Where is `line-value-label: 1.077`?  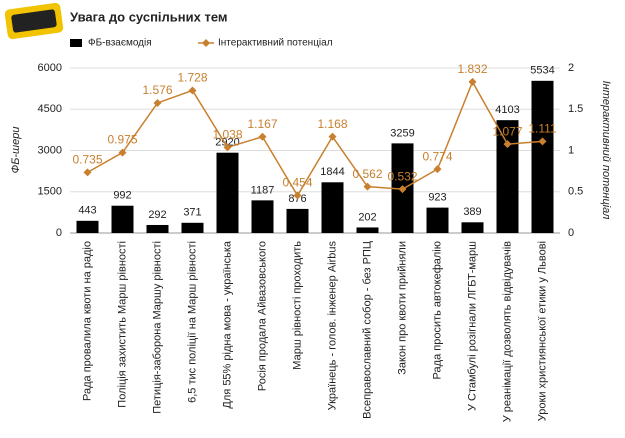 line-value-label: 1.077 is located at coordinates (507, 131).